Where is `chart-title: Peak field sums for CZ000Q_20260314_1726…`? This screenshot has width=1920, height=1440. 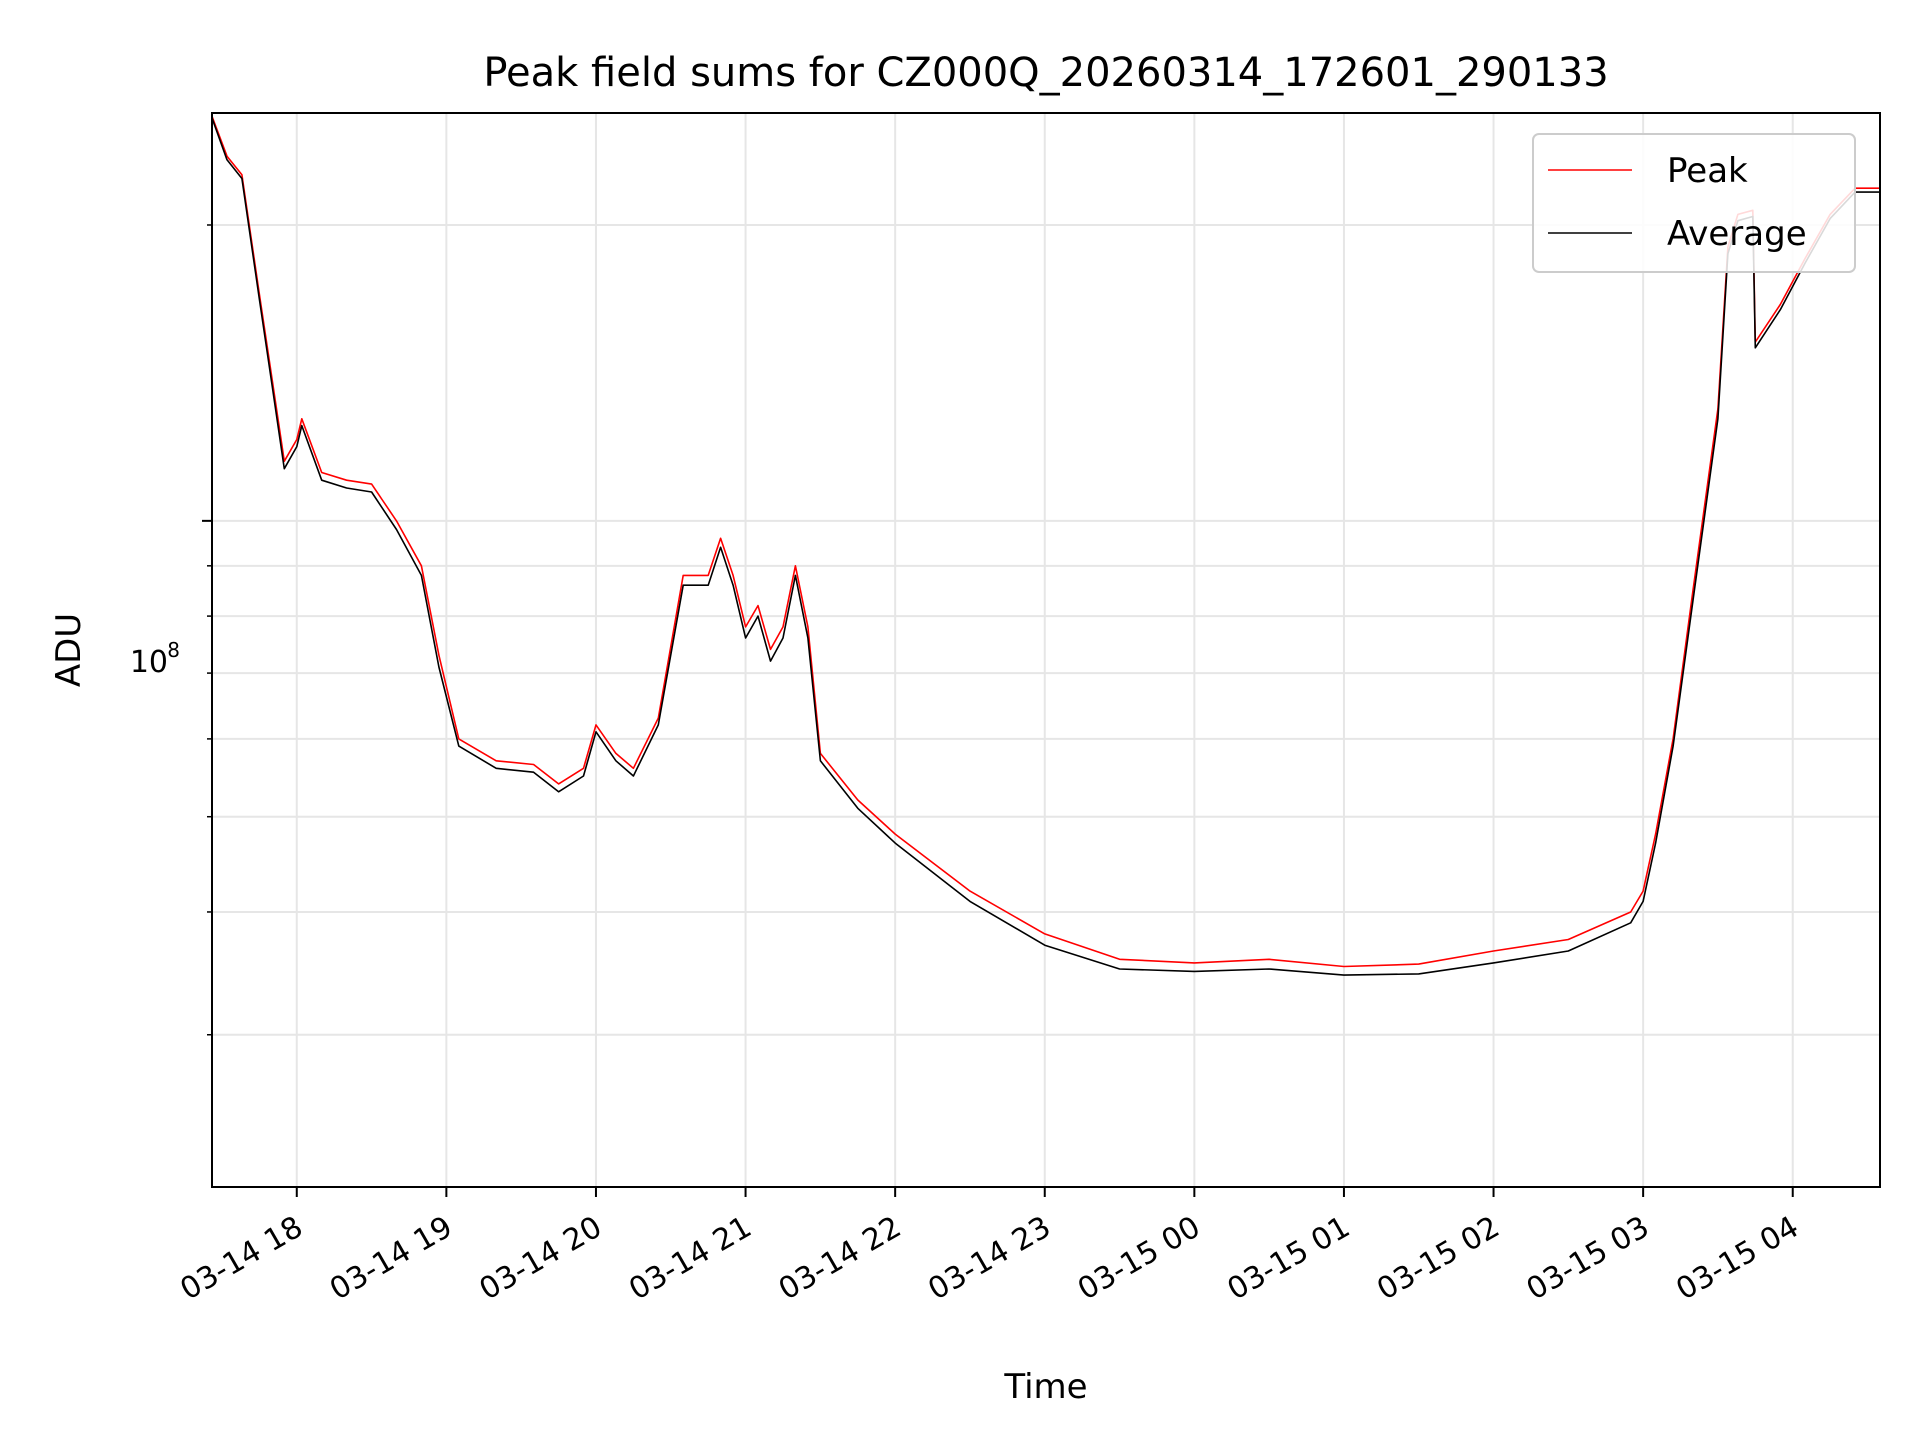 chart-title: Peak field sums for CZ000Q_20260314_1726… is located at coordinates (1045, 73).